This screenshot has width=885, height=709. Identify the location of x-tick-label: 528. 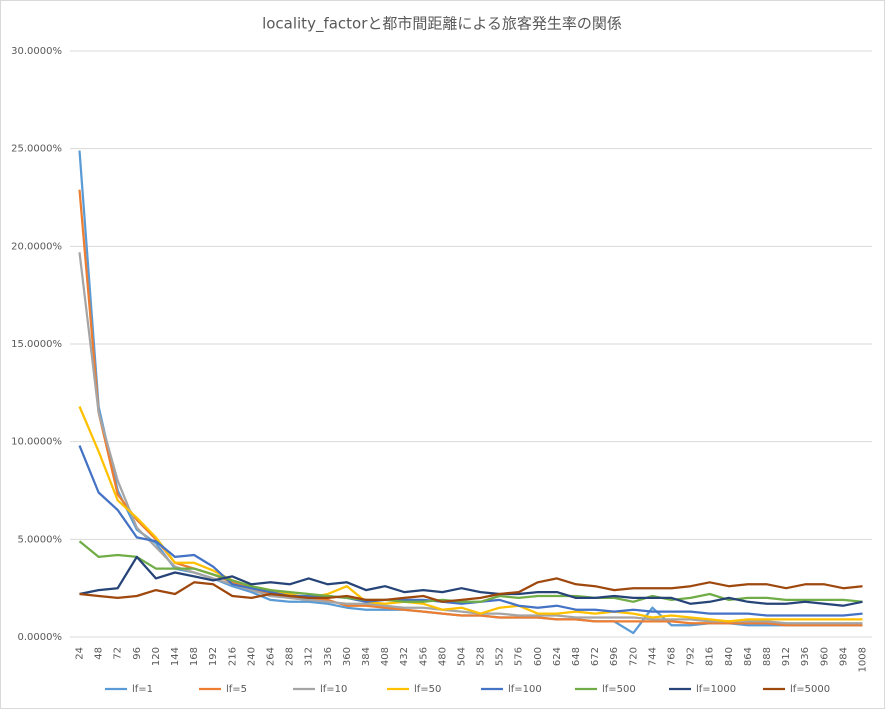
(481, 656).